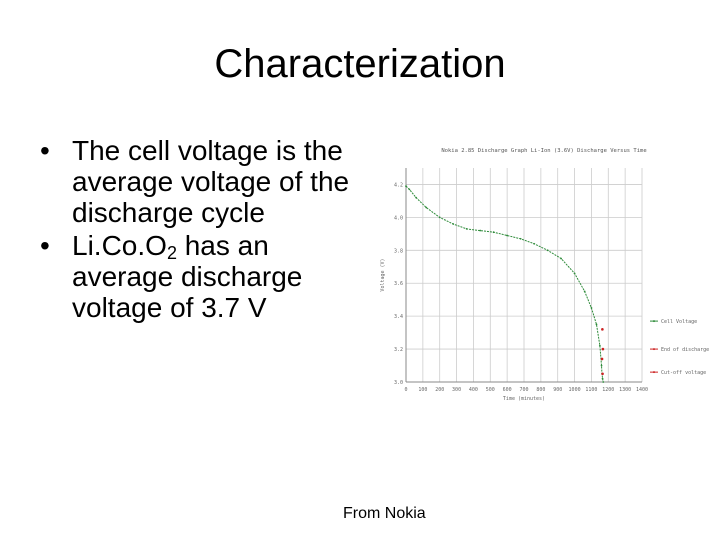 Image resolution: width=720 pixels, height=540 pixels. What do you see at coordinates (384, 513) in the screenshot?
I see `source-credit: From Nokia` at bounding box center [384, 513].